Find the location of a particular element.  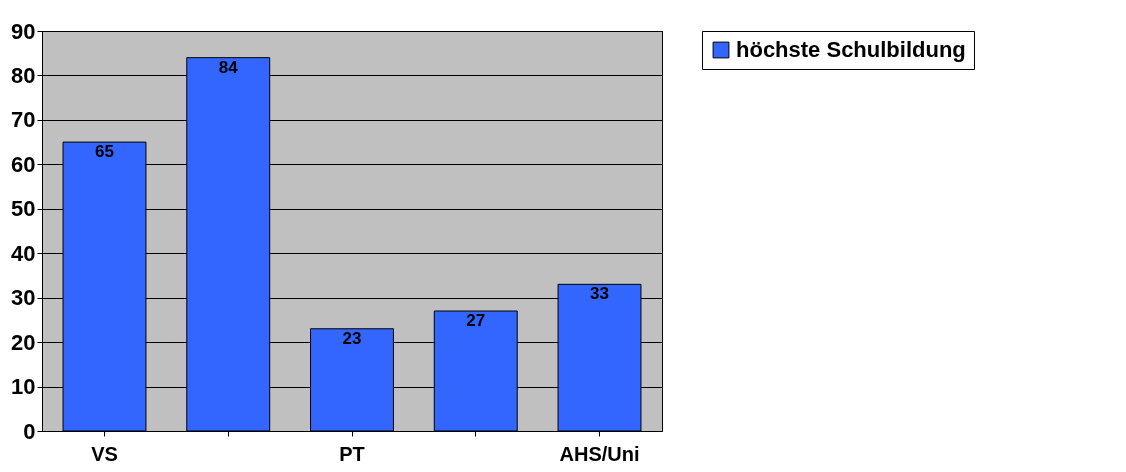

y-tick-label: 50 is located at coordinates (23, 209).